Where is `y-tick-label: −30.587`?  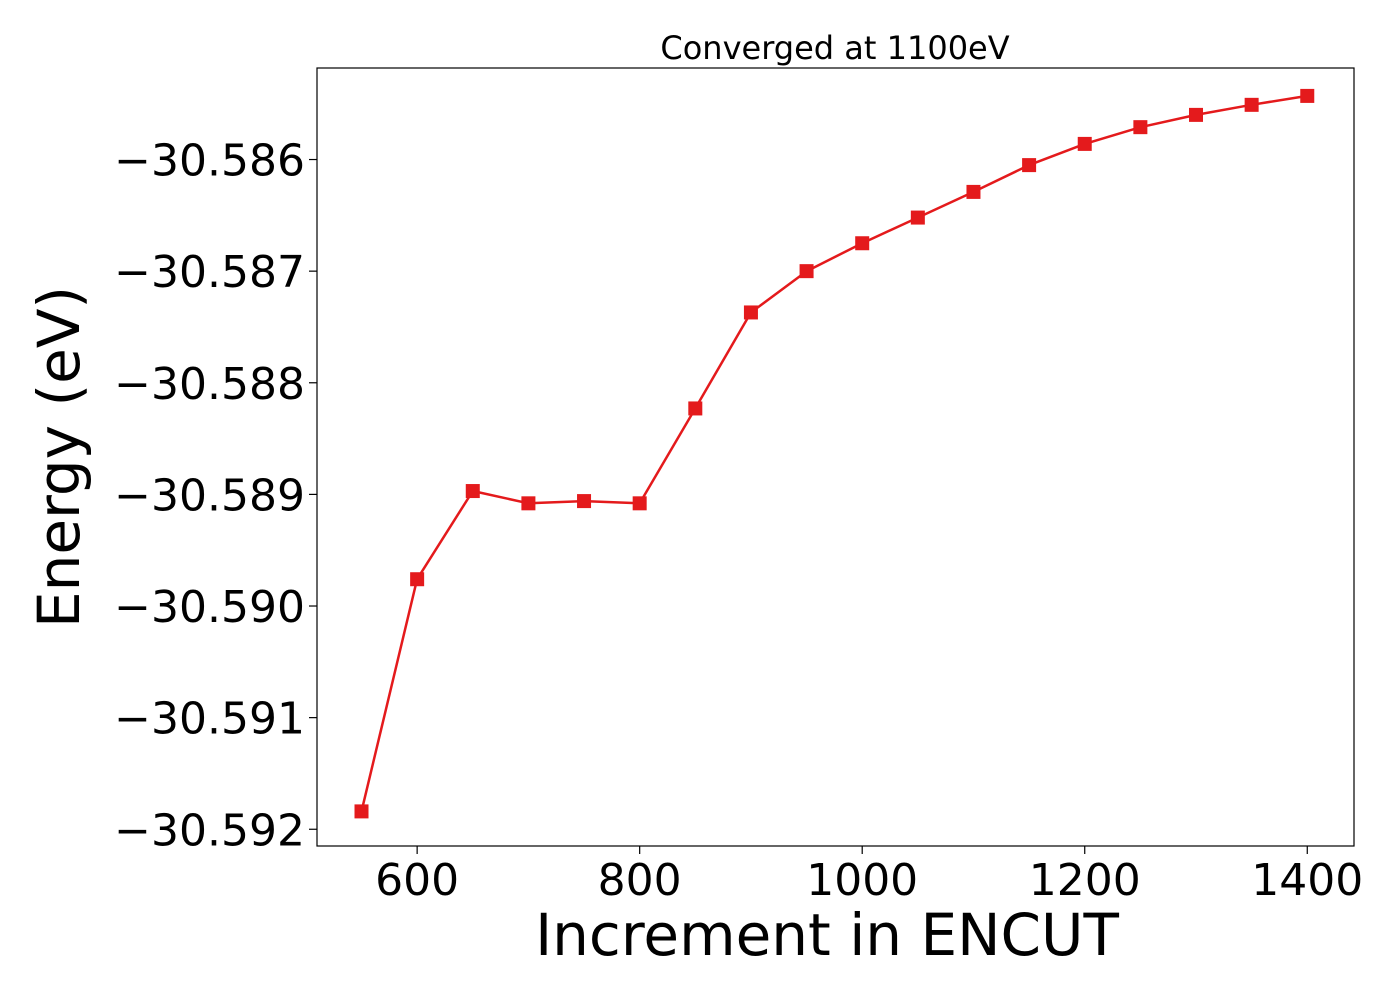
y-tick-label: −30.587 is located at coordinates (209, 272).